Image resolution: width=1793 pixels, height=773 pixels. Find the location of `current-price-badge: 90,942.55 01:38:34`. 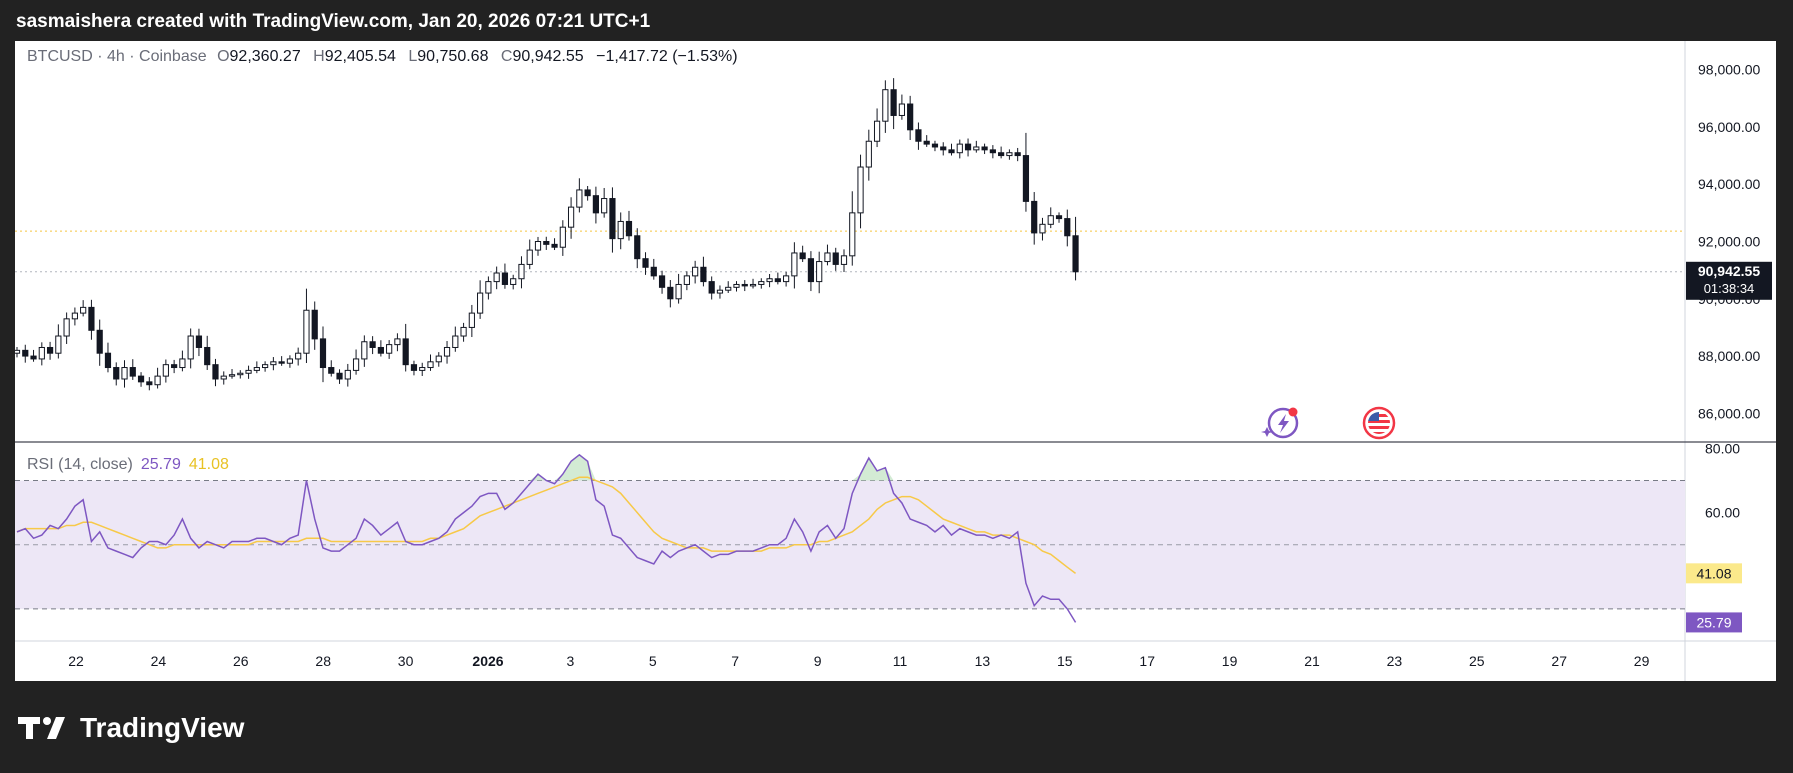

current-price-badge: 90,942.55 01:38:34 is located at coordinates (1729, 280).